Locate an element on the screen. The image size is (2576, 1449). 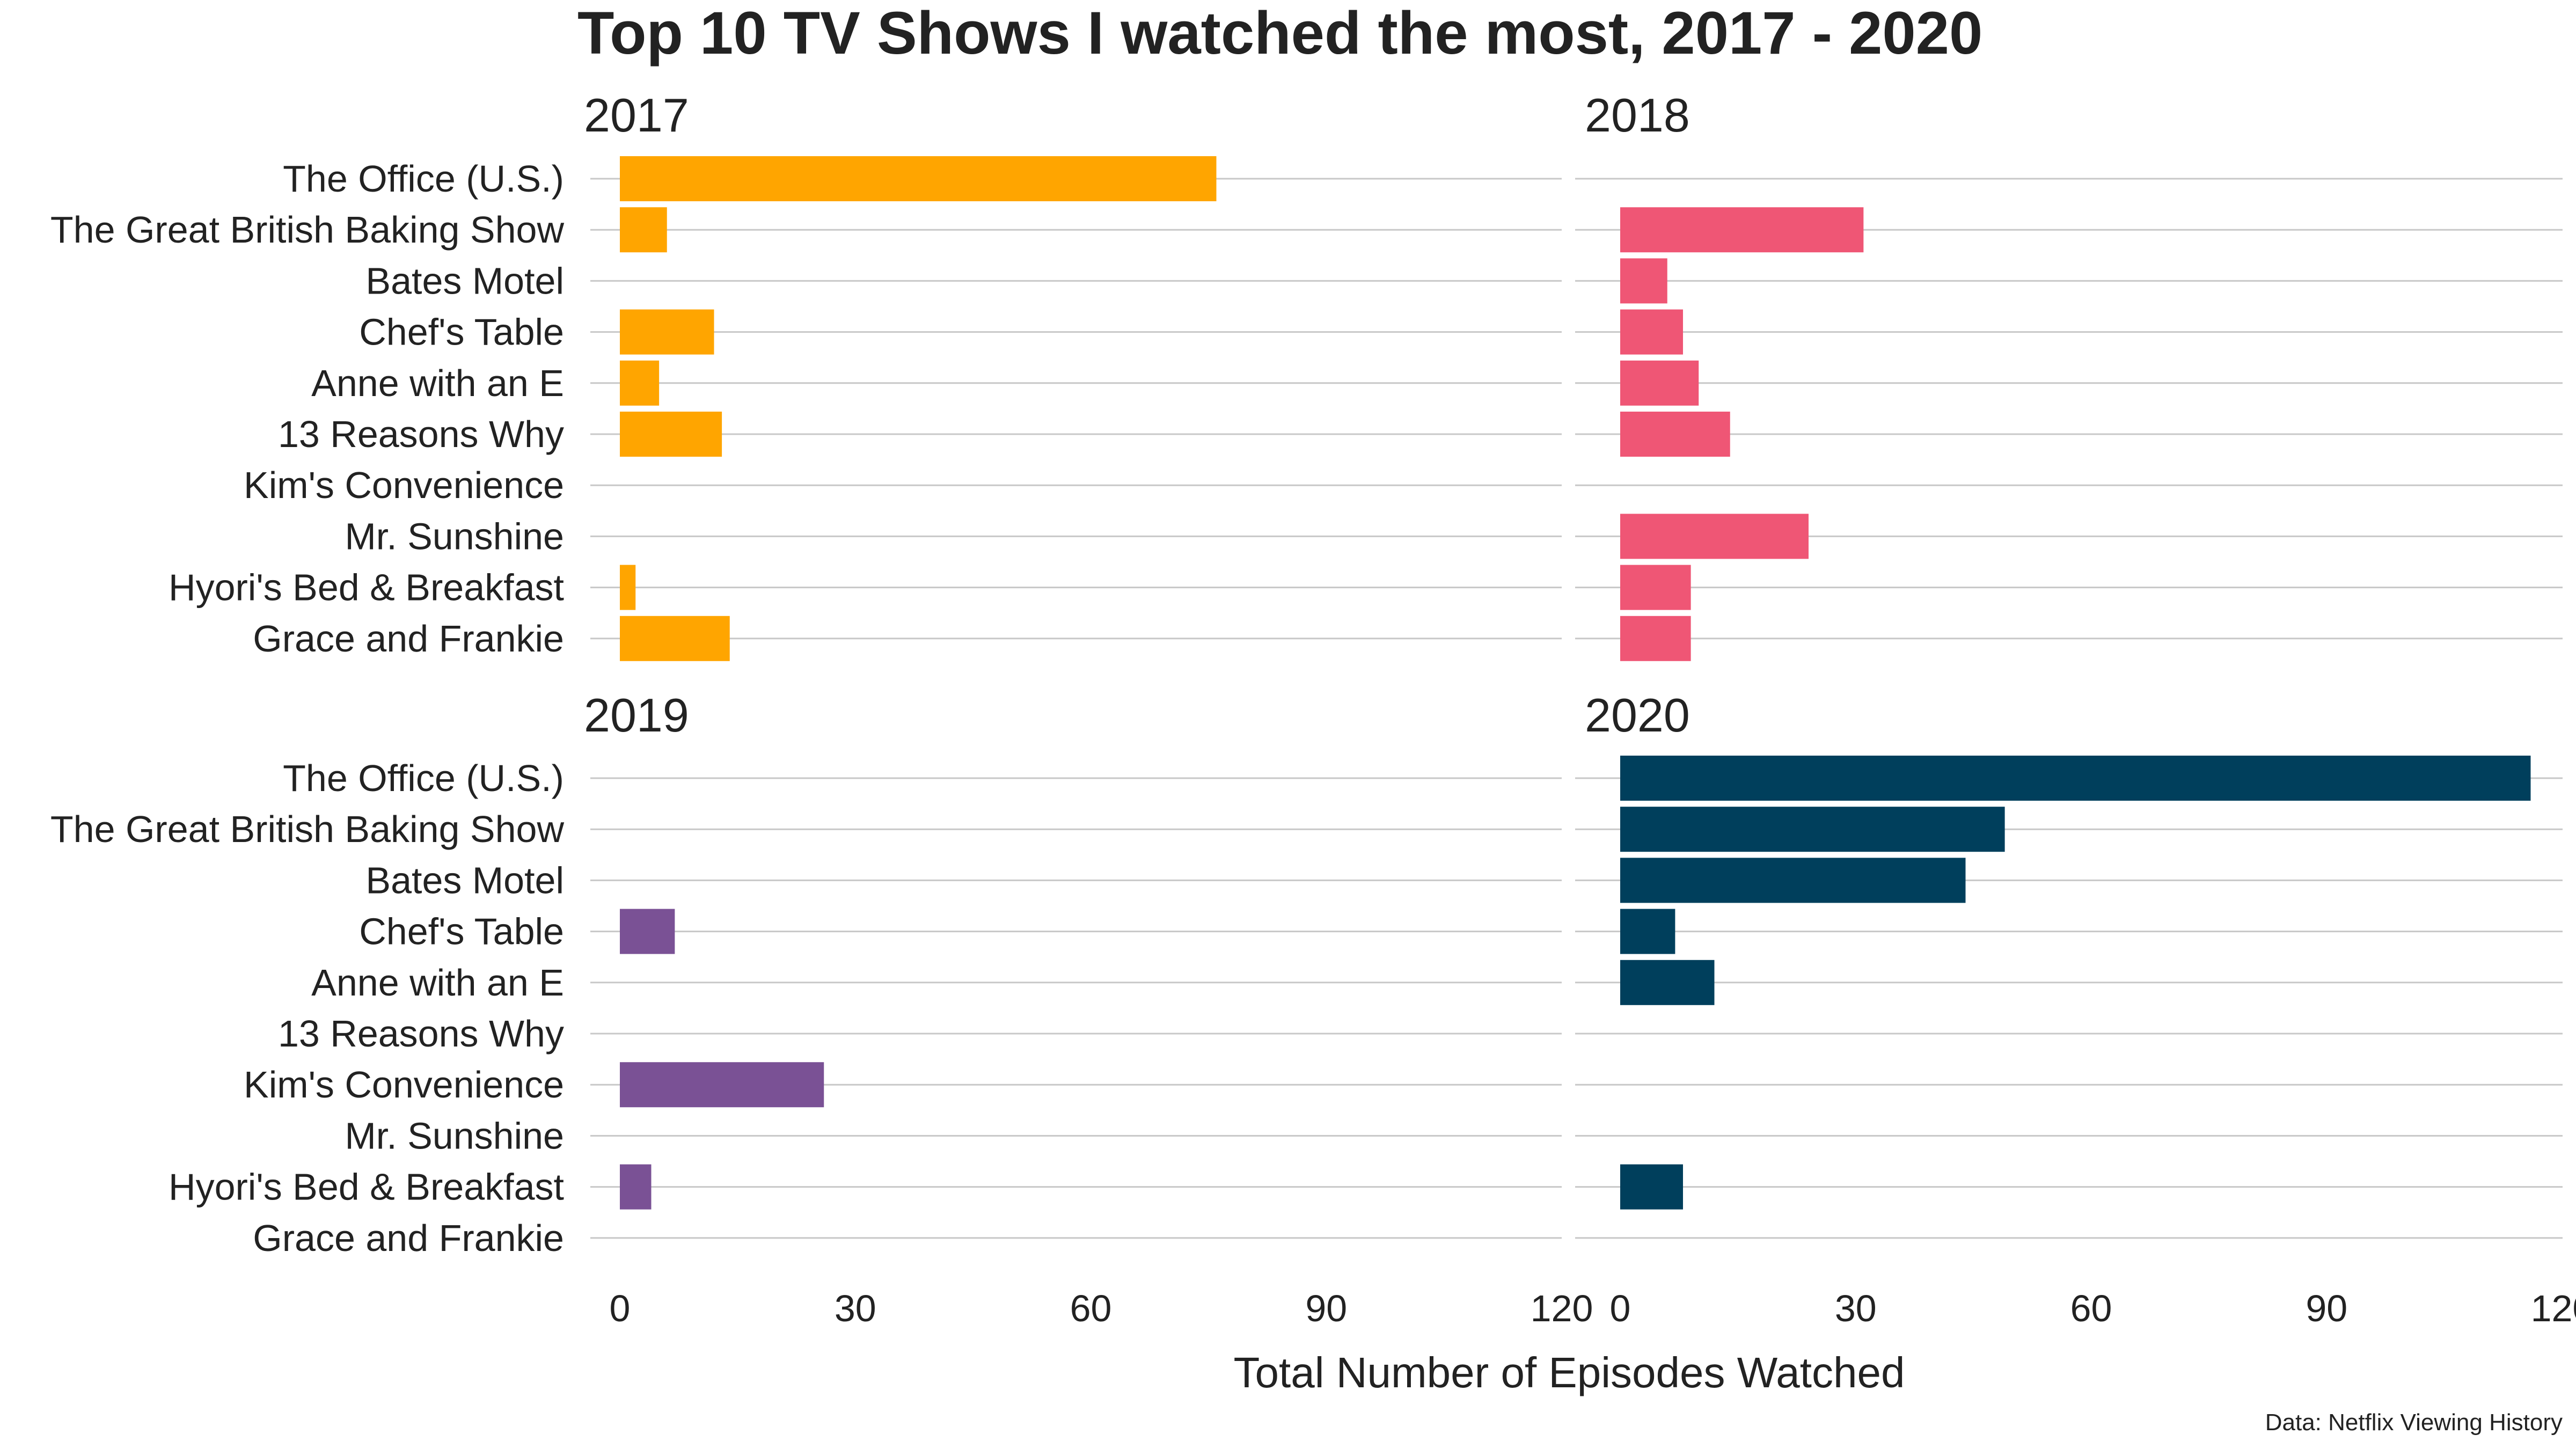
x-axis-title: Total Number of Episodes Watched is located at coordinates (1569, 1372).